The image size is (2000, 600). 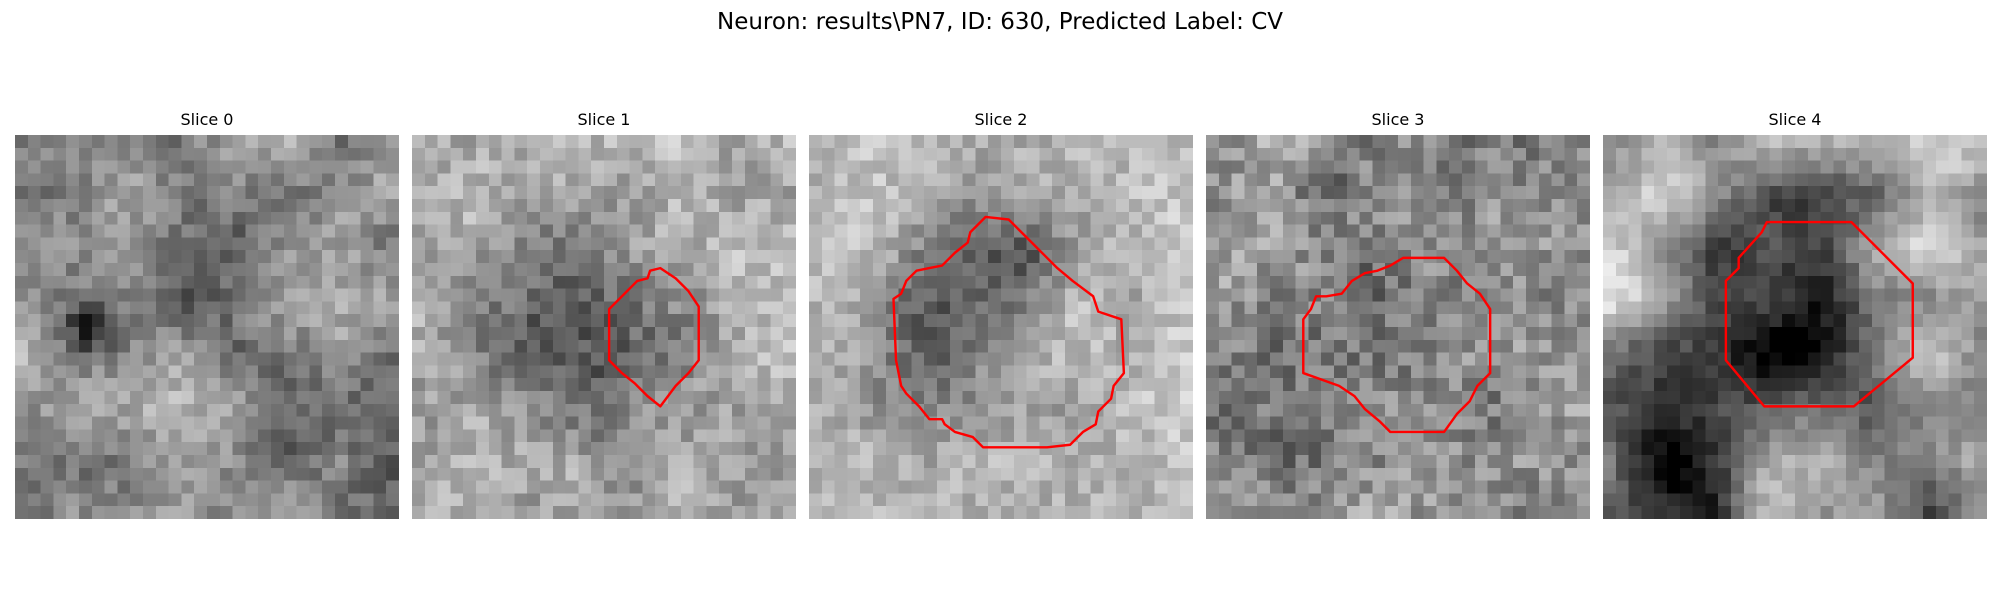 What do you see at coordinates (1398, 119) in the screenshot?
I see `slice-title: Slice 3` at bounding box center [1398, 119].